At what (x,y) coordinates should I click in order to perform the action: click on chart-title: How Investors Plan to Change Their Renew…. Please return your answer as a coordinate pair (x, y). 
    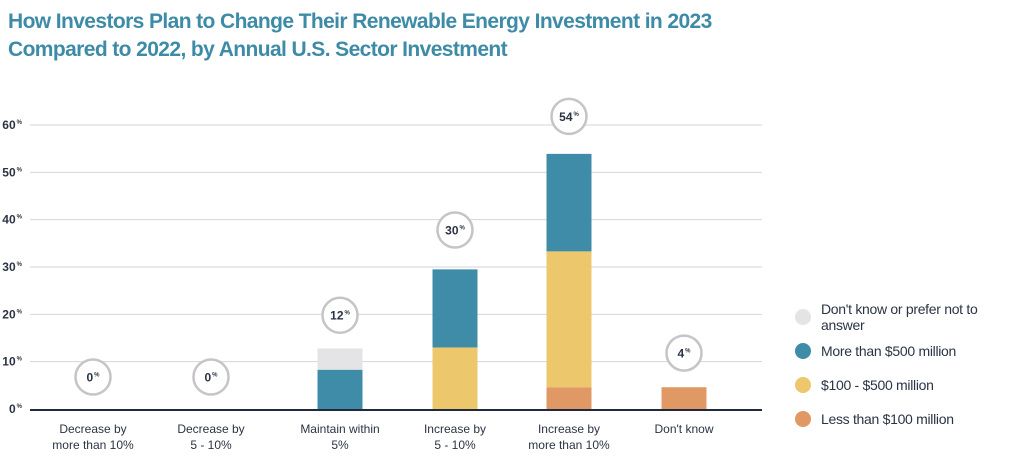
    Looking at the image, I should click on (360, 36).